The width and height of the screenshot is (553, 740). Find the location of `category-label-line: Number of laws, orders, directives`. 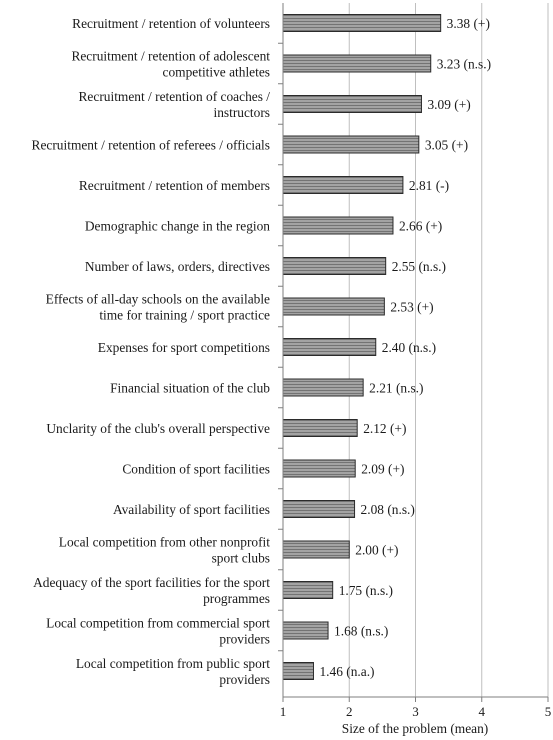

category-label-line: Number of laws, orders, directives is located at coordinates (177, 266).